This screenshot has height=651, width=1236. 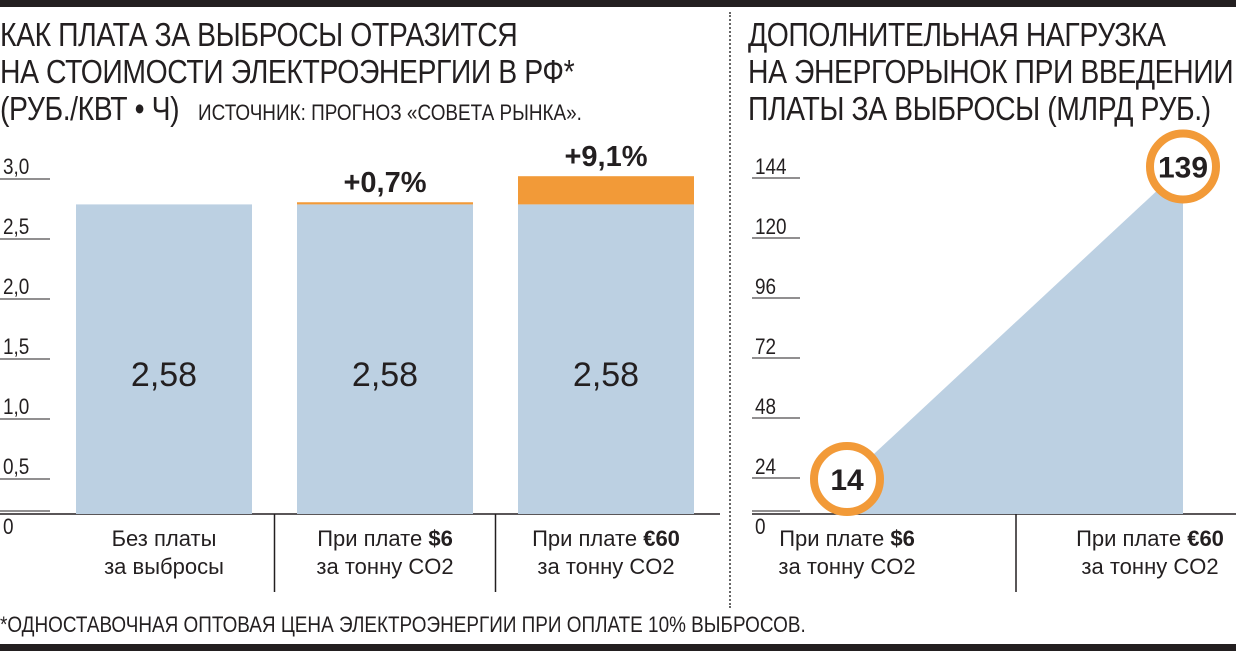 I want to click on category-label-prefix: Без платы, so click(x=164, y=538).